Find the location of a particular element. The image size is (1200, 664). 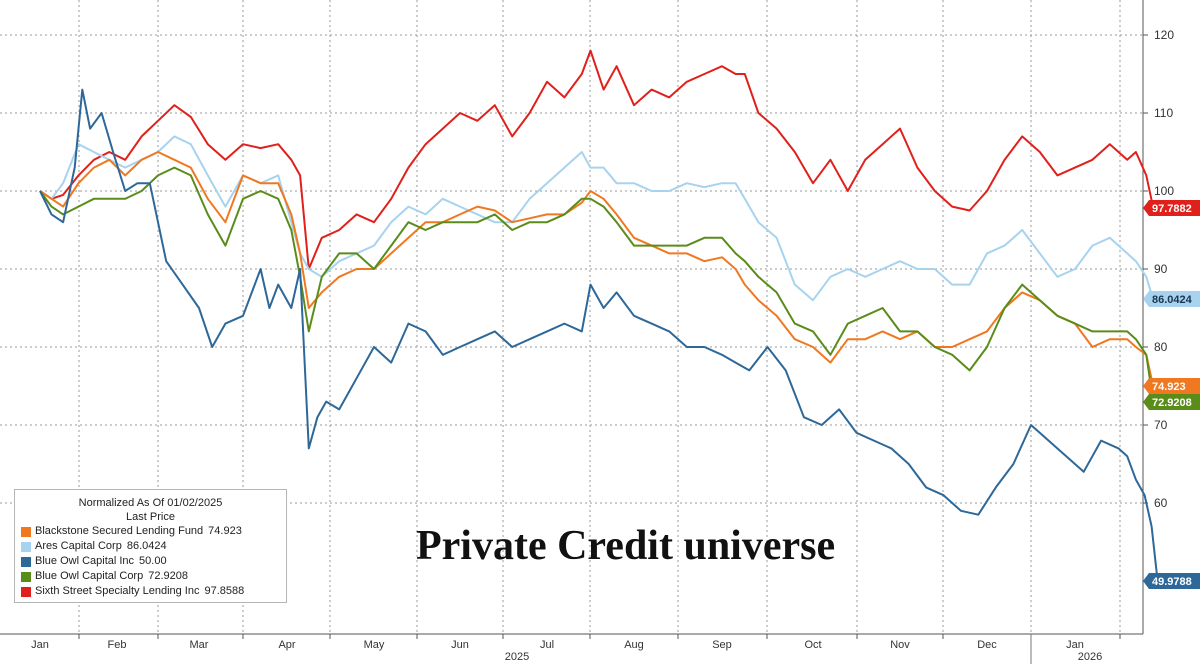

legend-header-last-price: Last Price is located at coordinates (150, 517).